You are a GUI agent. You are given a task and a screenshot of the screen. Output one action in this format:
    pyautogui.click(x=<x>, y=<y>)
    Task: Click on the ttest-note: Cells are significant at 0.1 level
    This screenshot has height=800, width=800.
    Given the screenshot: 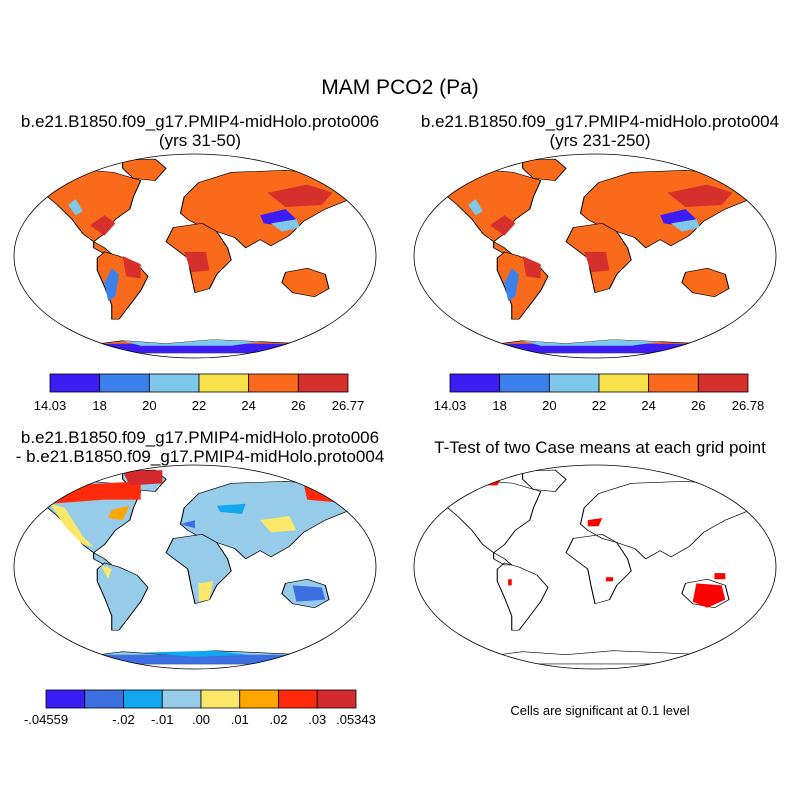 What is the action you would take?
    pyautogui.click(x=600, y=710)
    